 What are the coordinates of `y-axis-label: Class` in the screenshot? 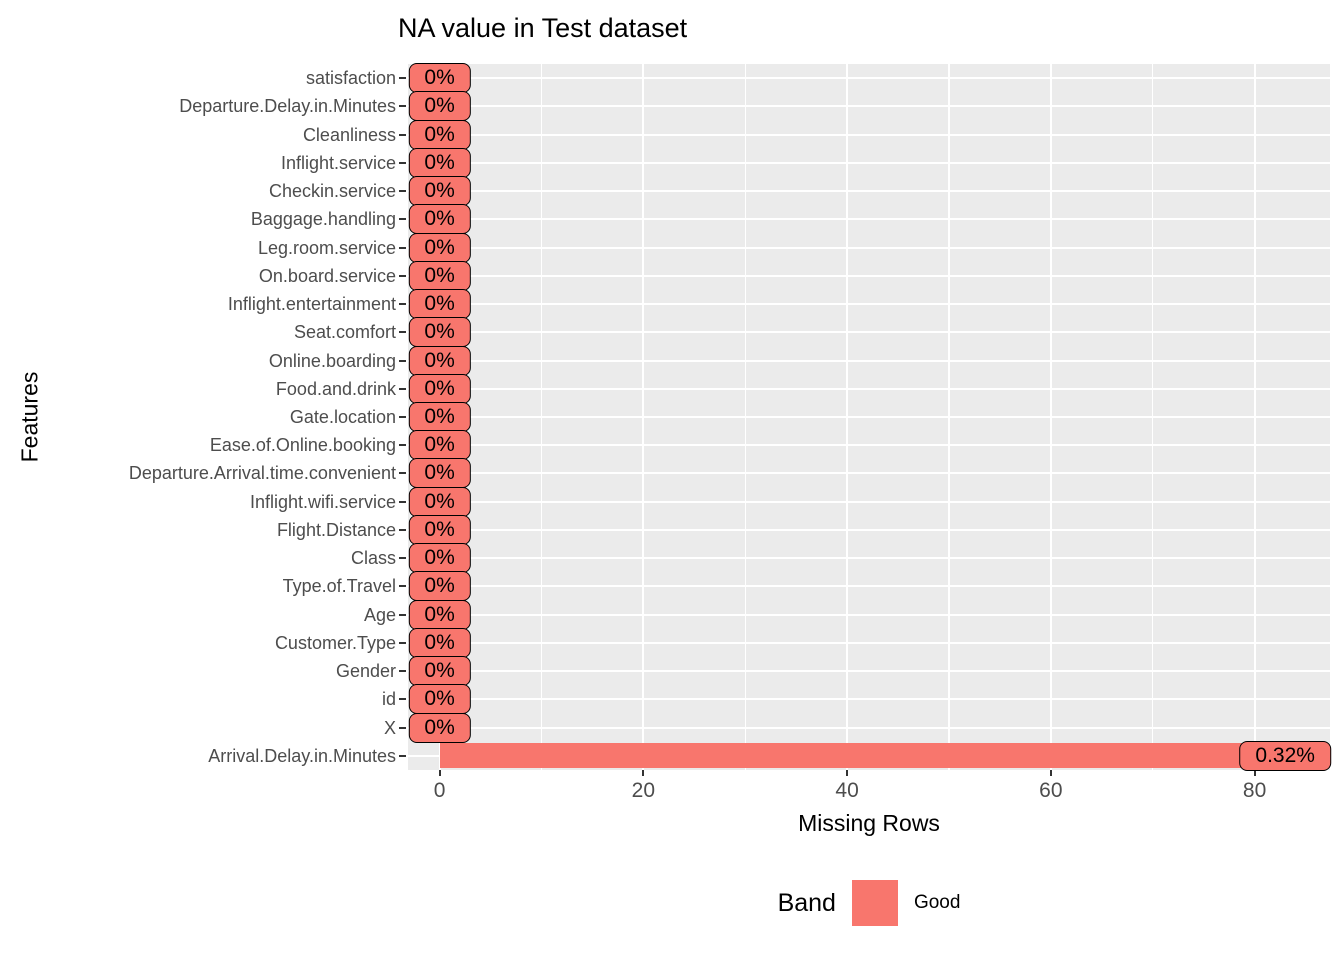 It's located at (373, 558).